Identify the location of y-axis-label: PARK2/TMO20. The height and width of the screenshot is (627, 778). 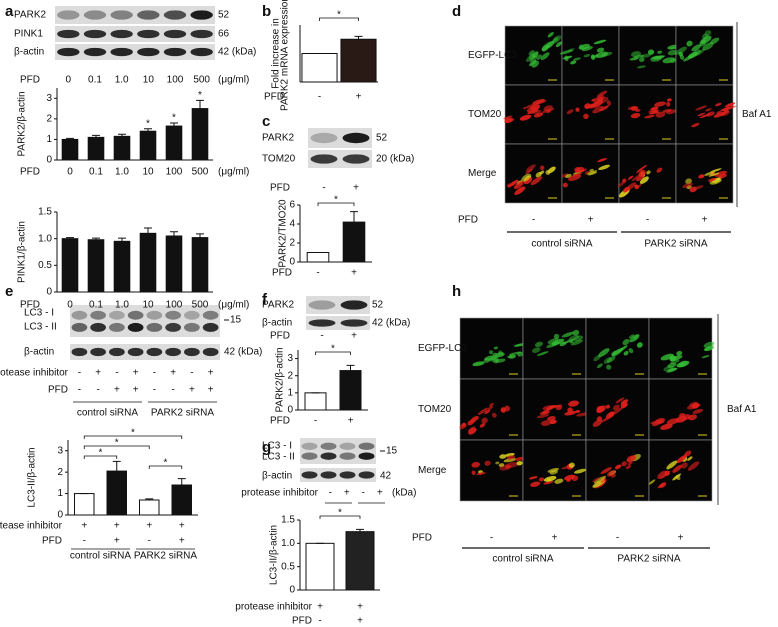
(283, 233).